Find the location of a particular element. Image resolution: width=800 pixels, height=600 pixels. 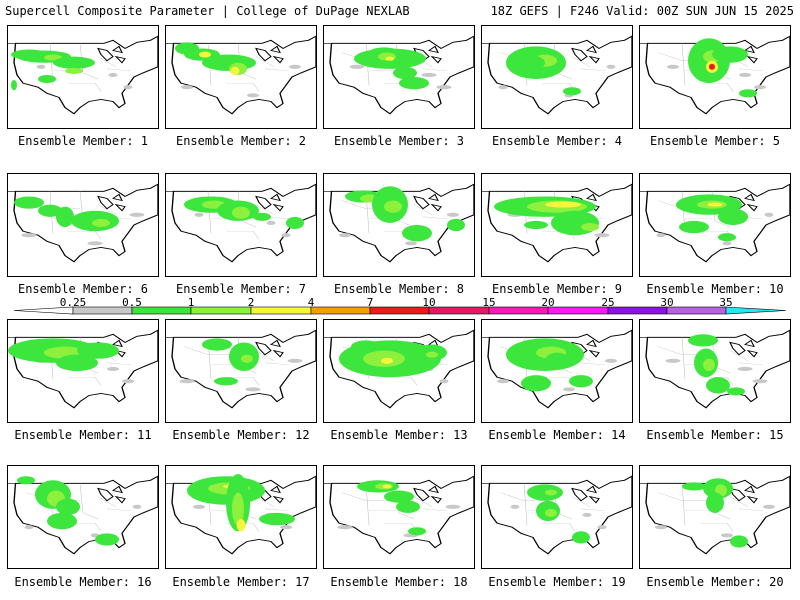

colorbar-tick-label: 0.25 is located at coordinates (73, 302).